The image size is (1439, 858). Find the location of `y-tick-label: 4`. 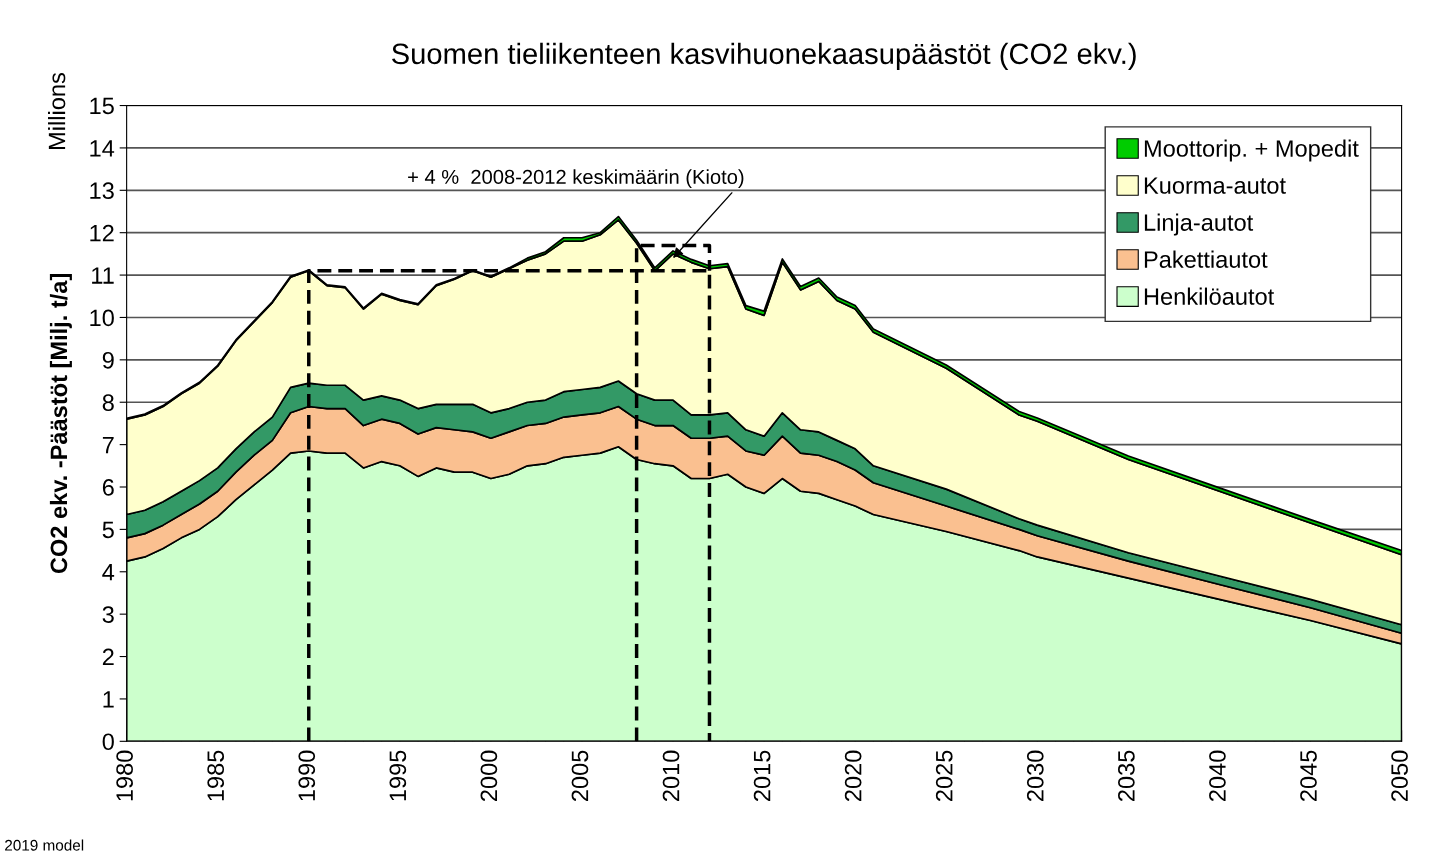

y-tick-label: 4 is located at coordinates (108, 572).